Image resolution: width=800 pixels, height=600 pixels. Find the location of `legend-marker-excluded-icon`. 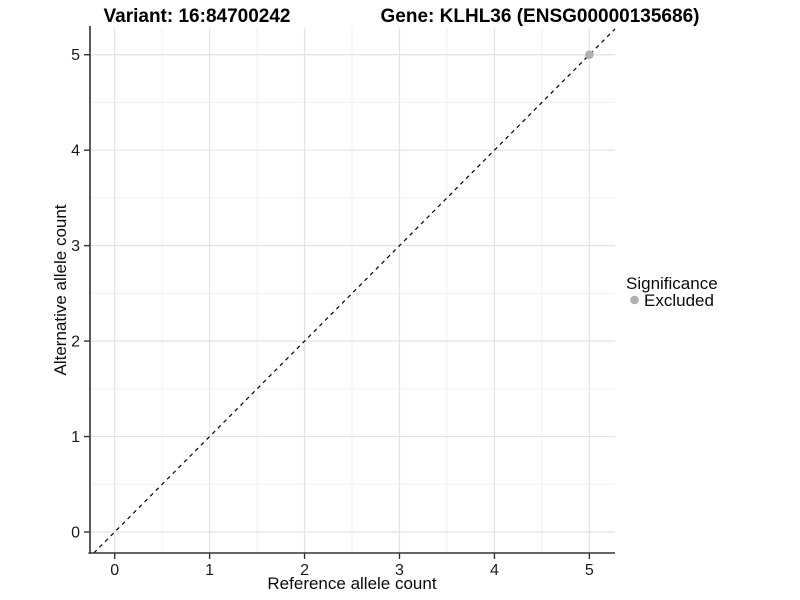

legend-marker-excluded-icon is located at coordinates (634, 300).